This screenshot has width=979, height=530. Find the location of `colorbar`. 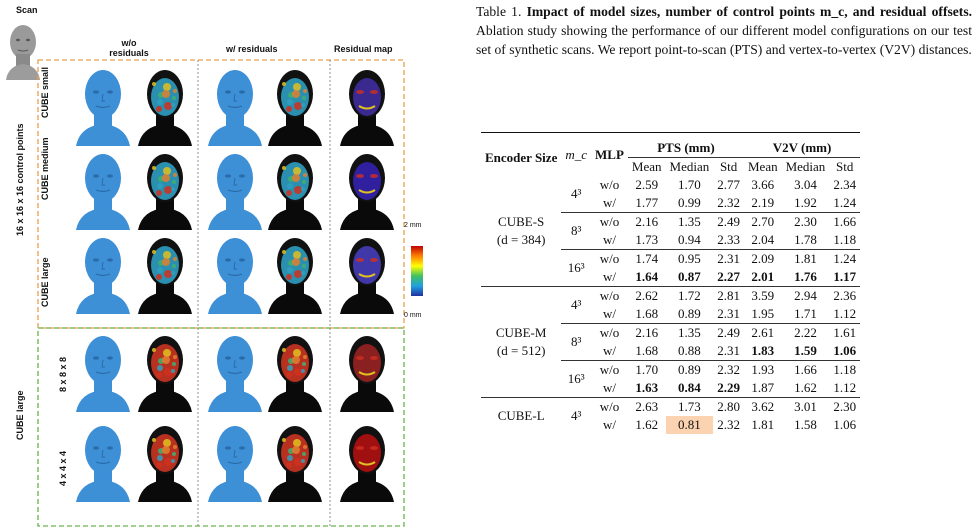

colorbar is located at coordinates (417, 271).